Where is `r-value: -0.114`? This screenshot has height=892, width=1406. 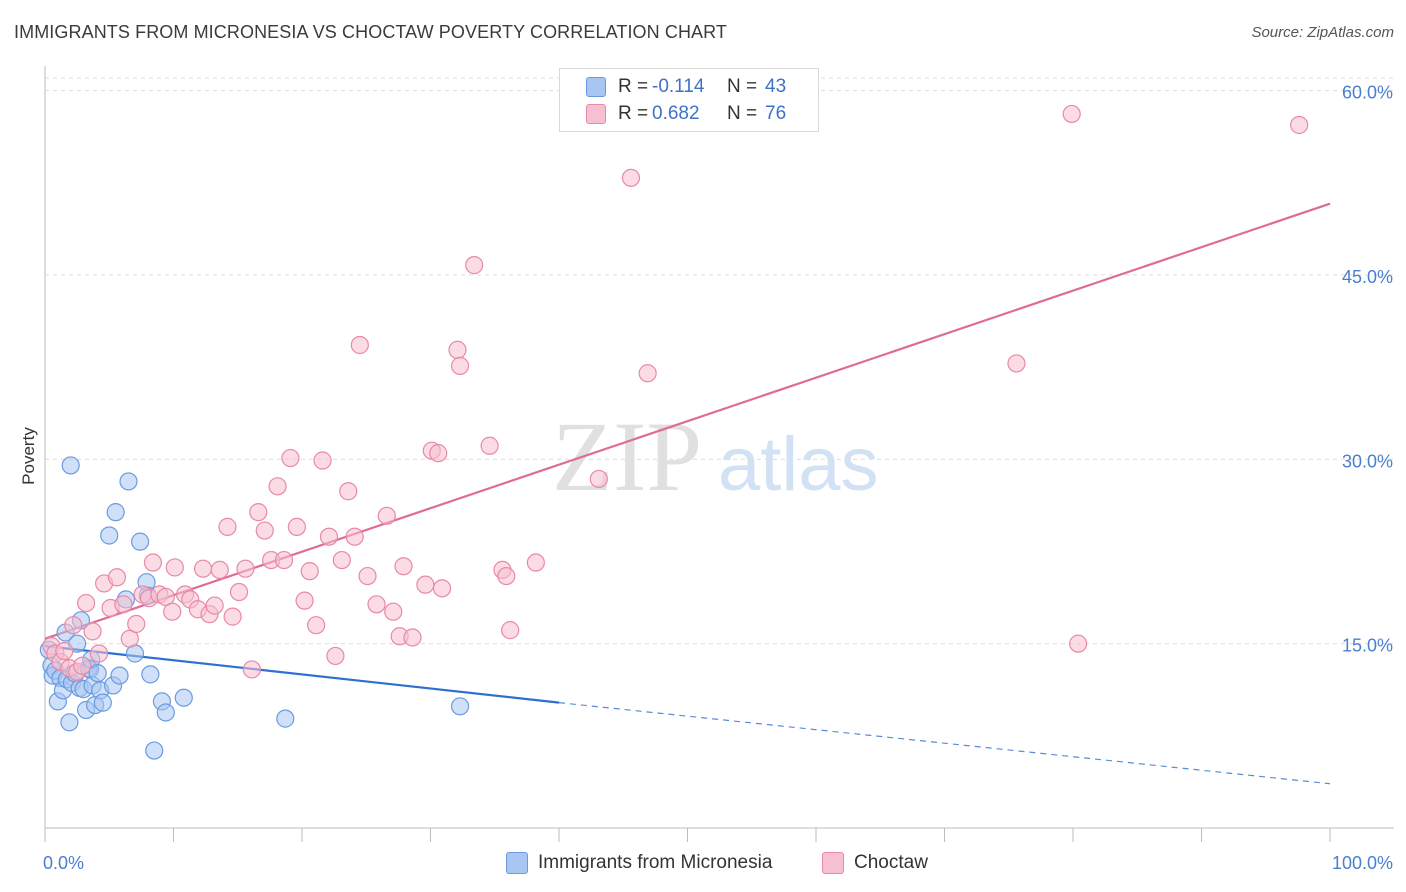
r-value: -0.114 is located at coordinates (678, 86).